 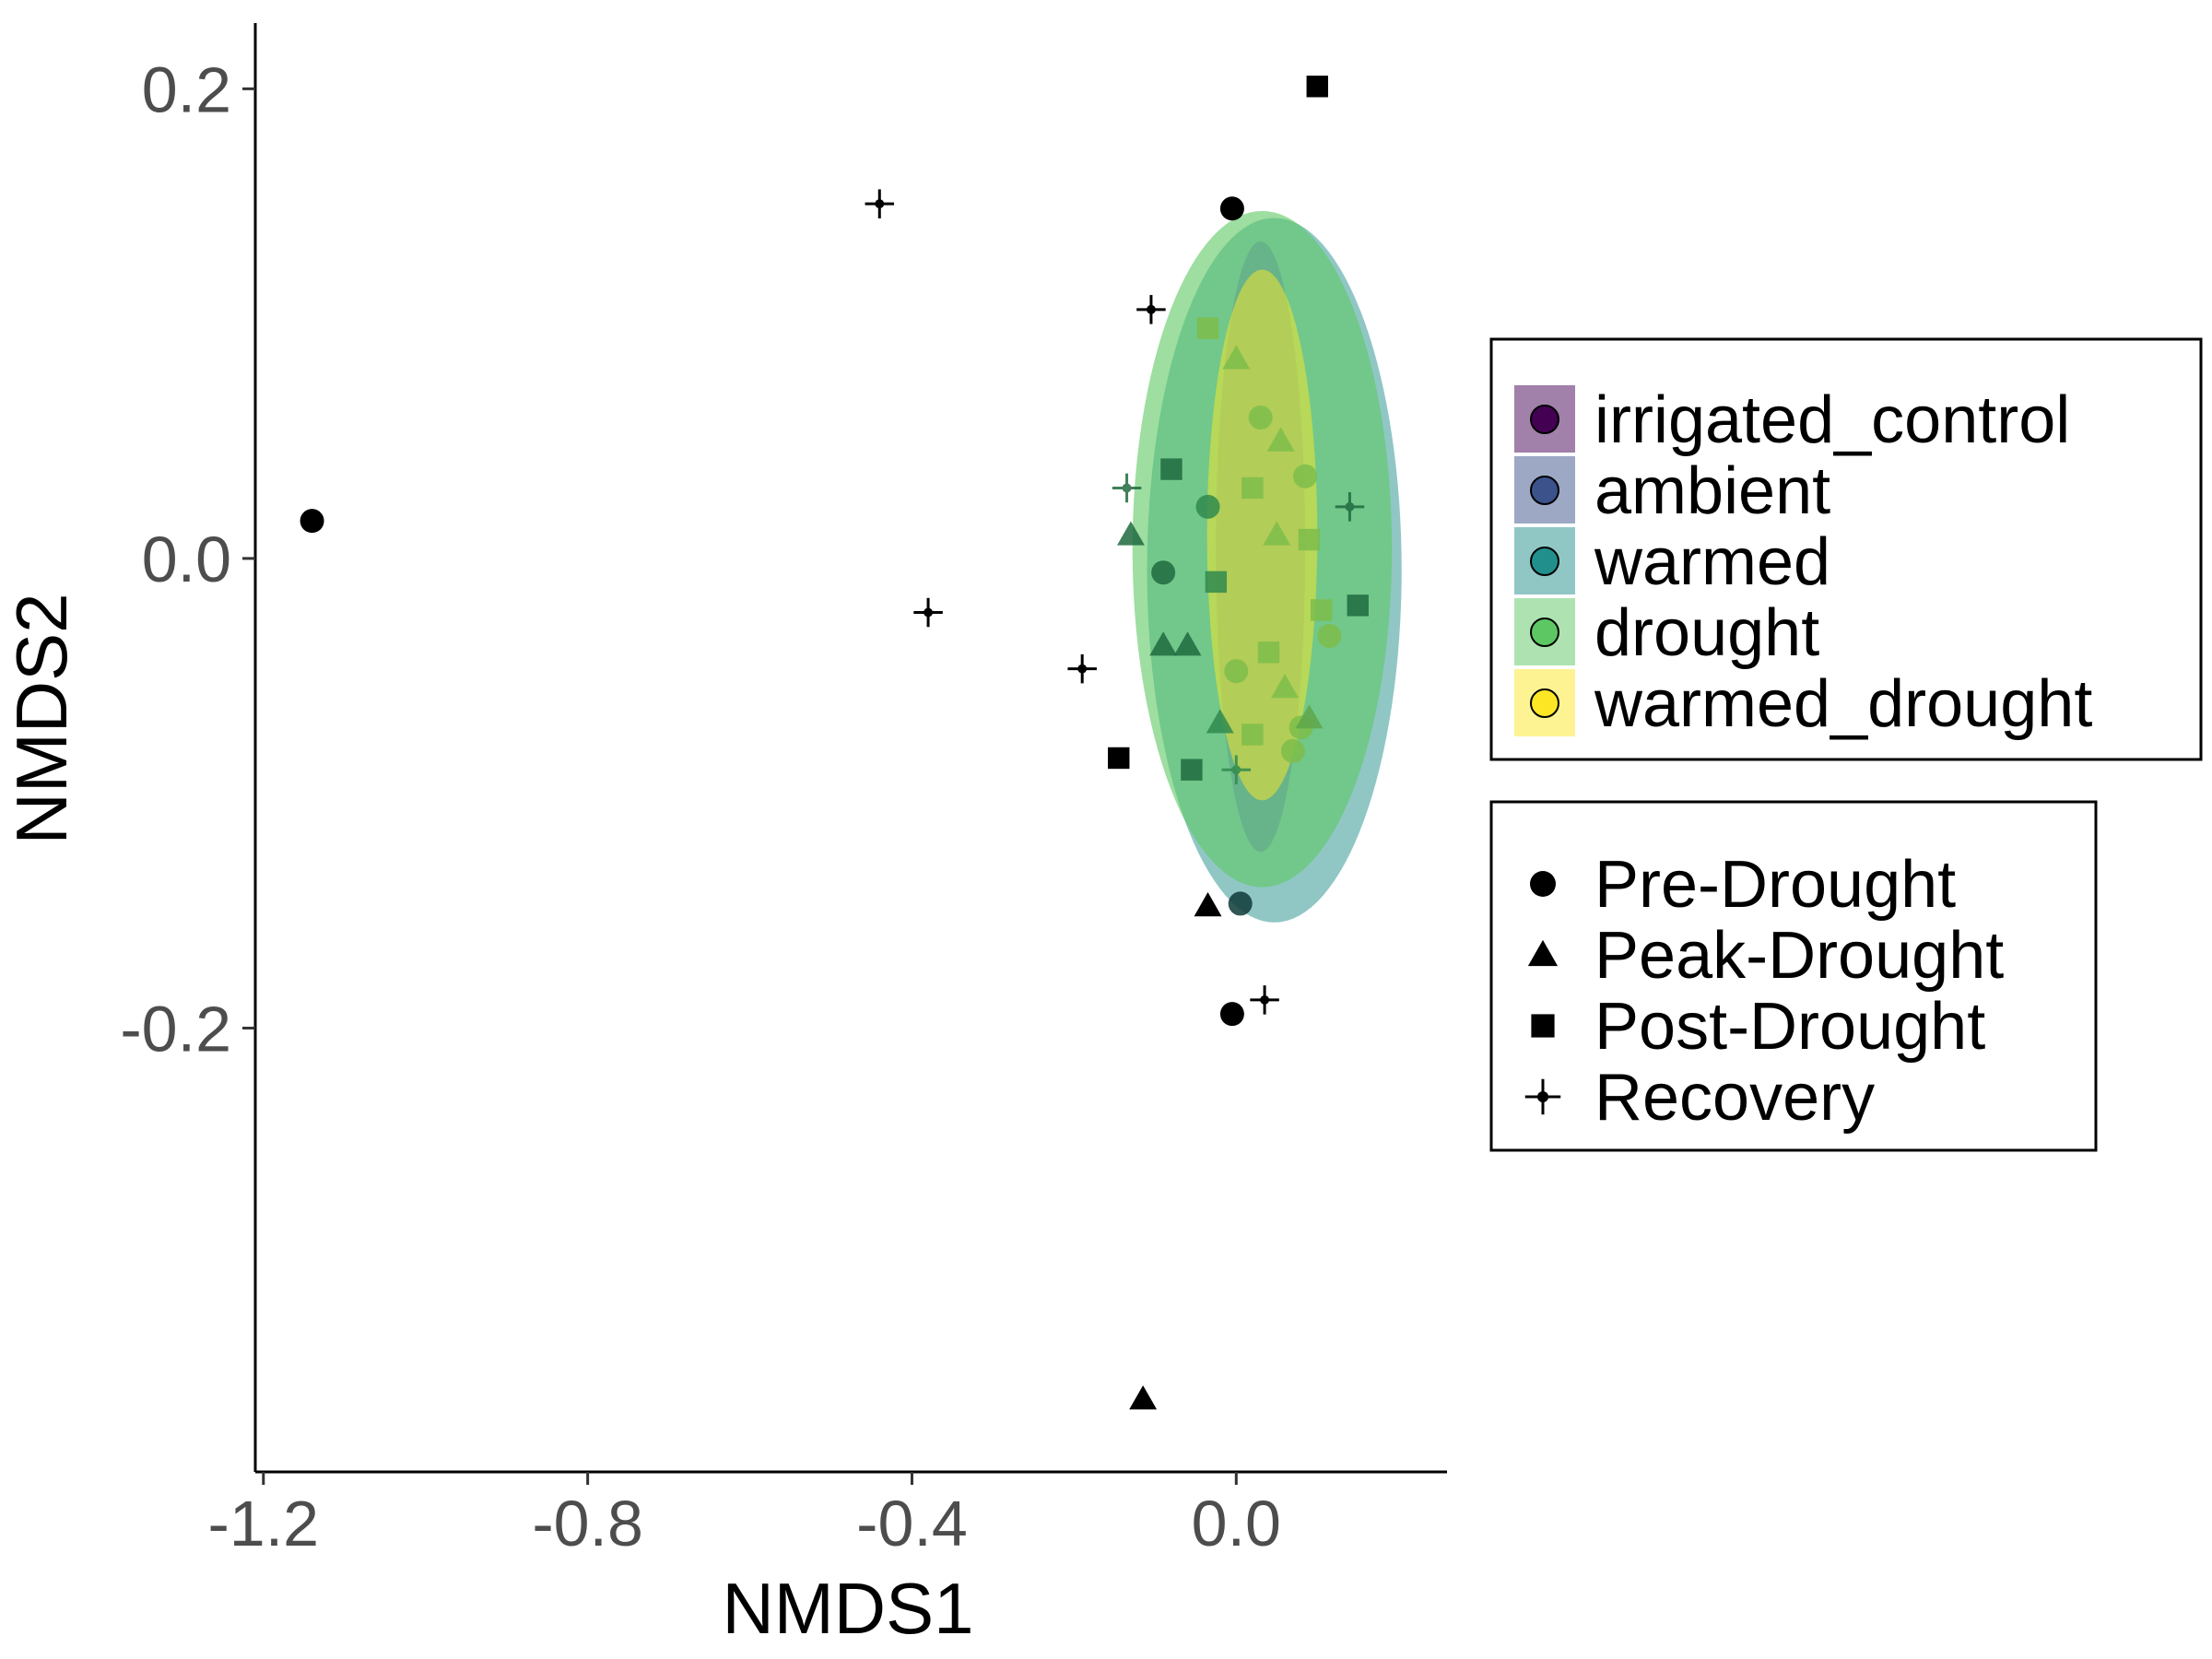 I want to click on fill-legend-item: warmed, so click(x=1672, y=562).